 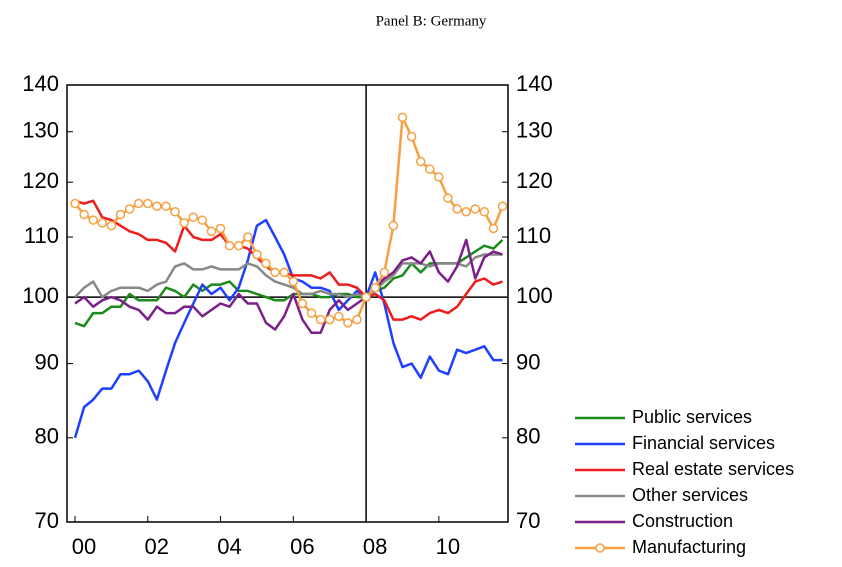 What do you see at coordinates (690, 495) in the screenshot?
I see `legend-label: Other services` at bounding box center [690, 495].